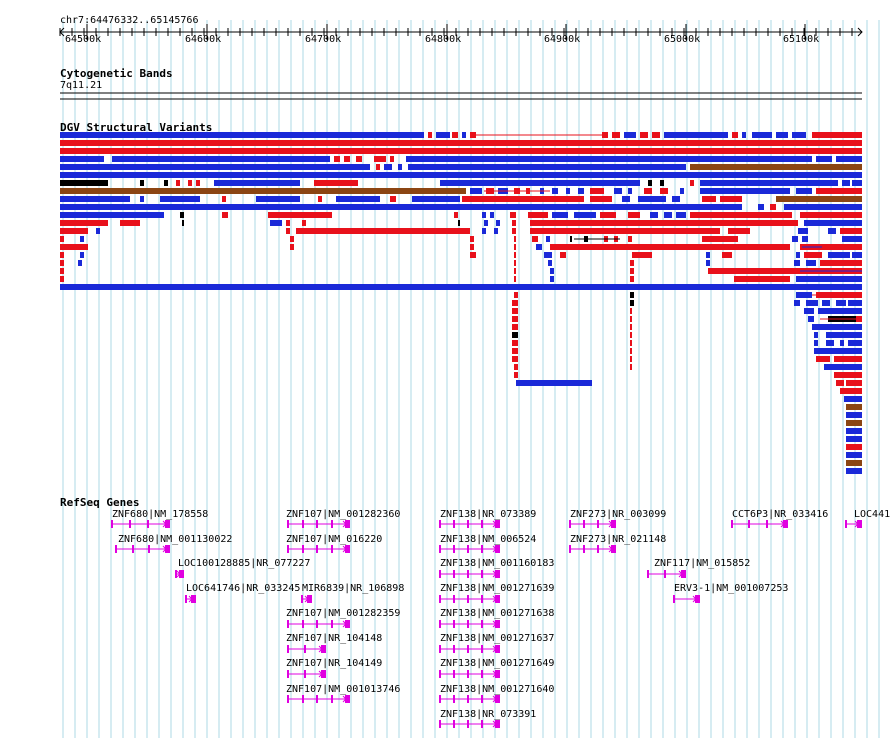 Image resolution: width=890 pixels, height=738 pixels. Describe the element at coordinates (334, 663) in the screenshot. I see `gene-label: ZNF107|NR_104149` at that location.